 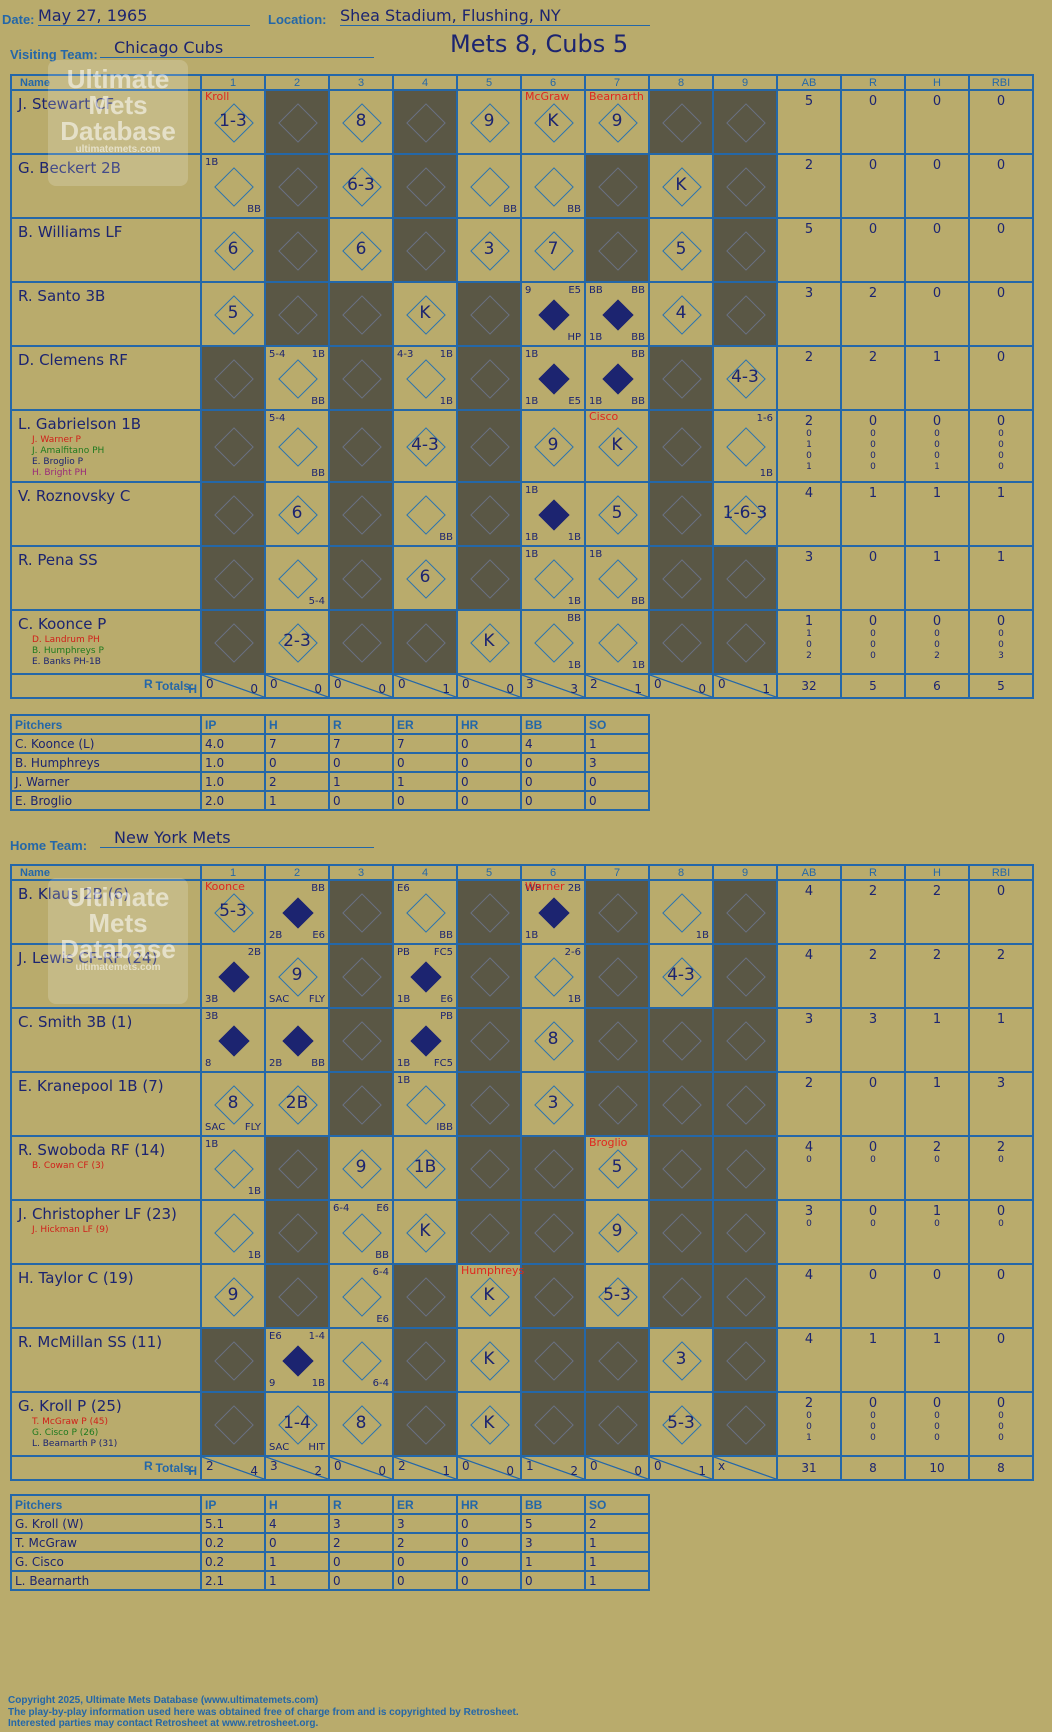 What do you see at coordinates (745, 377) in the screenshot?
I see `play-notation: 4-3` at bounding box center [745, 377].